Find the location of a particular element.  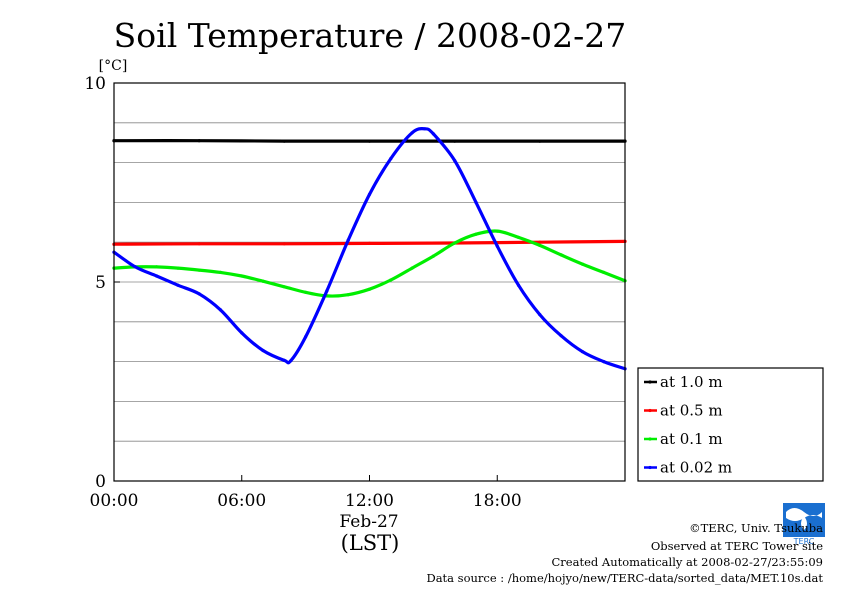

legend-label: at 1.0 m is located at coordinates (691, 382).